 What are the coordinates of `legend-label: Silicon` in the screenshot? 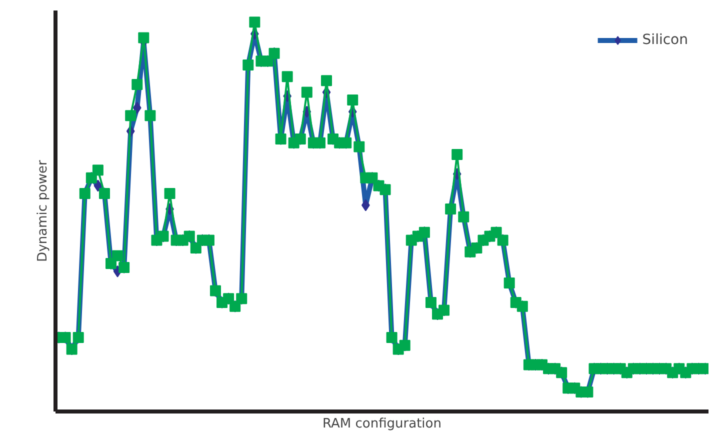 It's located at (665, 40).